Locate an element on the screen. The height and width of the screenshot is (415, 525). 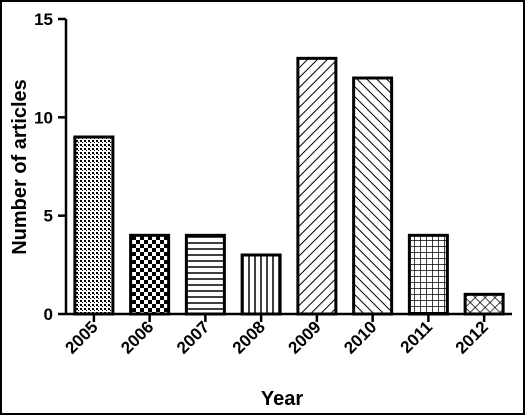
y-axis: 0 5 10 15 is located at coordinates (51, 167).